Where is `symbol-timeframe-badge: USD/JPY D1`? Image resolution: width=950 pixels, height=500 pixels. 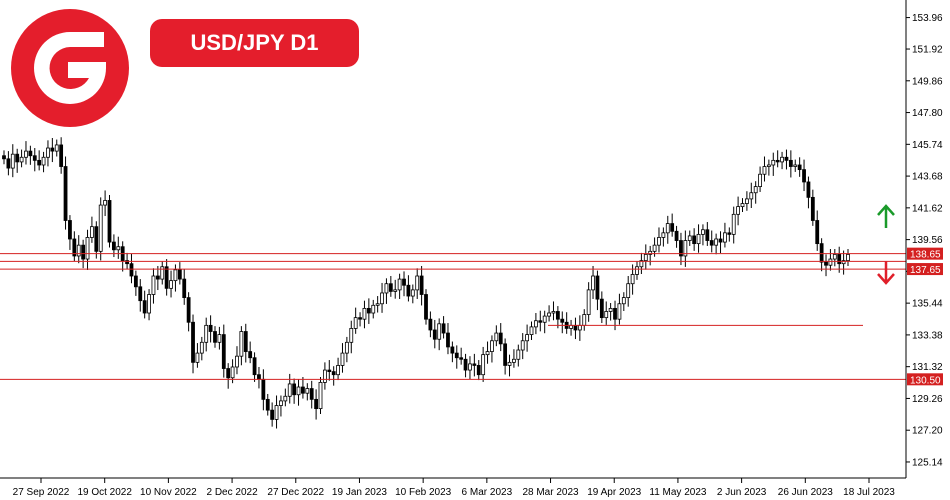 symbol-timeframe-badge: USD/JPY D1 is located at coordinates (254, 43).